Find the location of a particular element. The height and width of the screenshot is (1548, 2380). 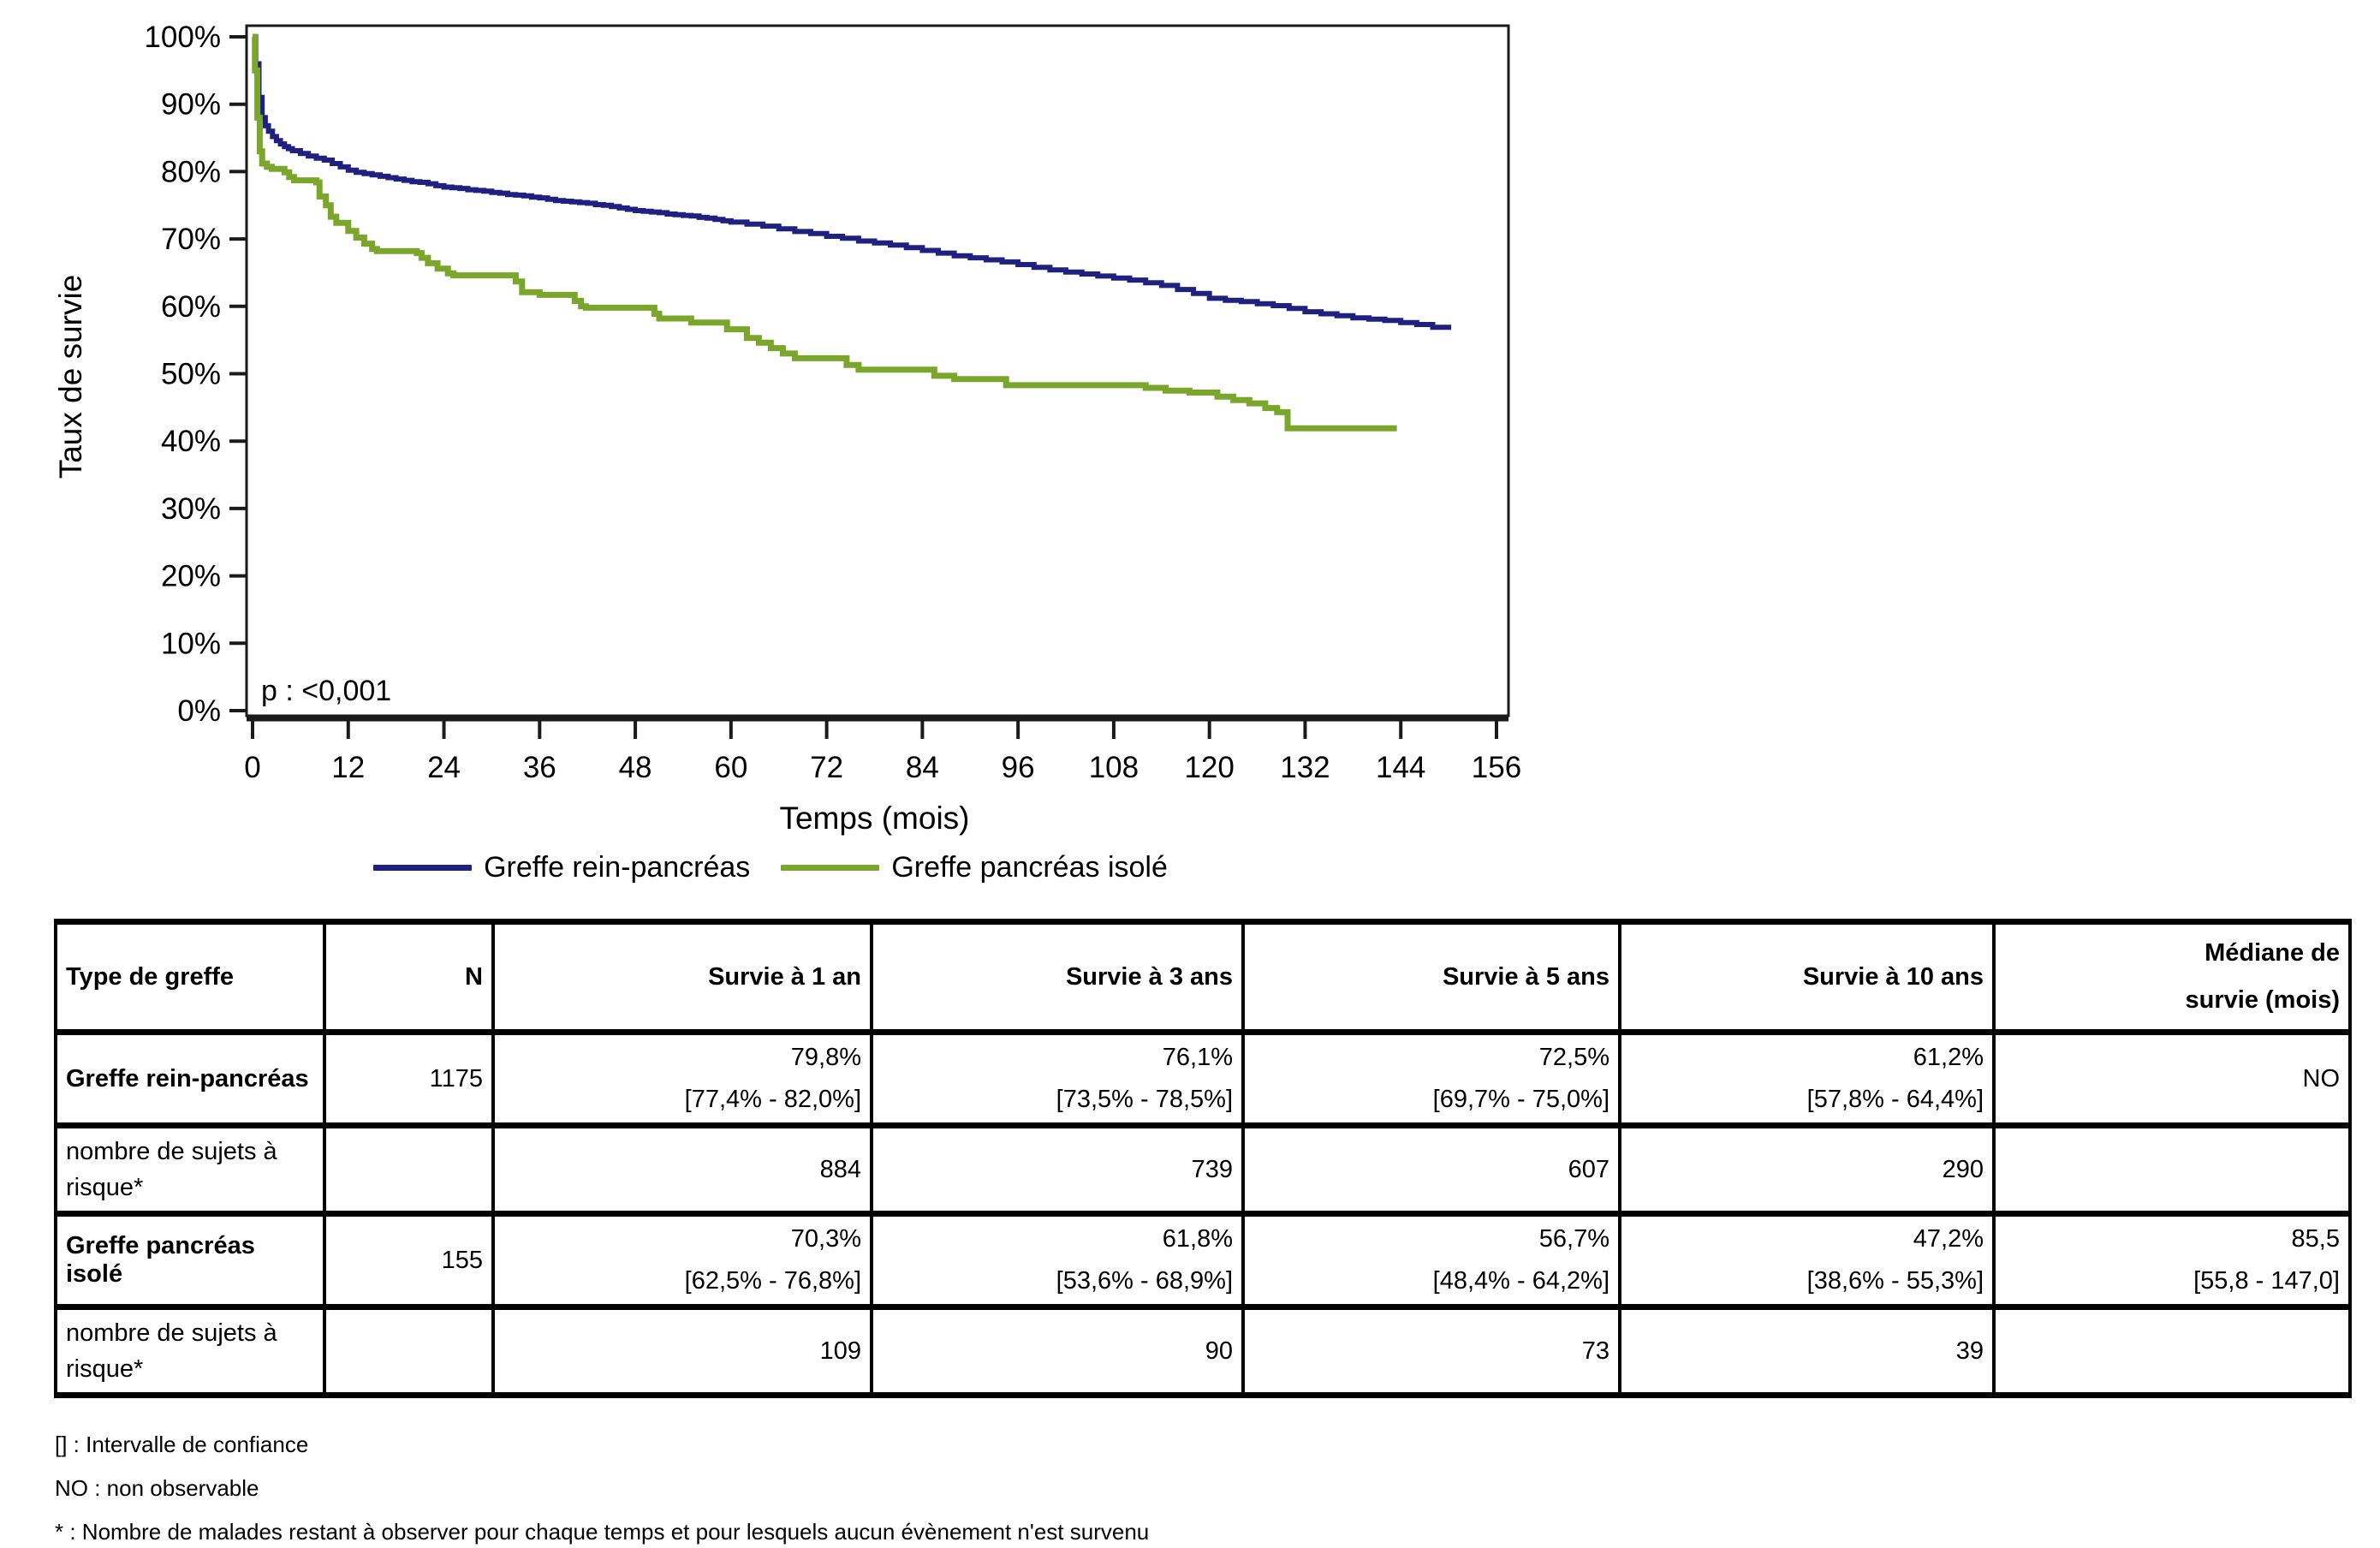

survival-value: 47,2% is located at coordinates (1949, 1239).